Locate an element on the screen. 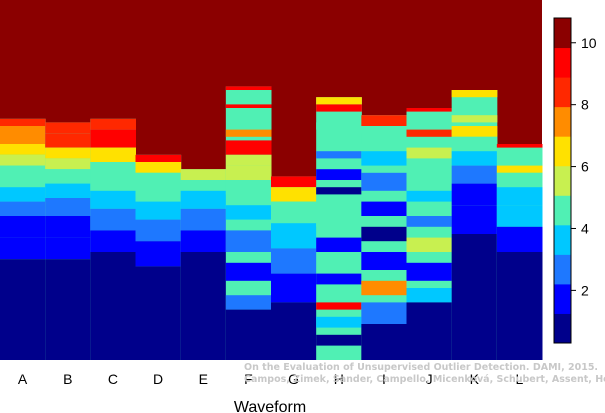 The width and height of the screenshot is (605, 413). heatmap-column-base is located at coordinates (339, 228).